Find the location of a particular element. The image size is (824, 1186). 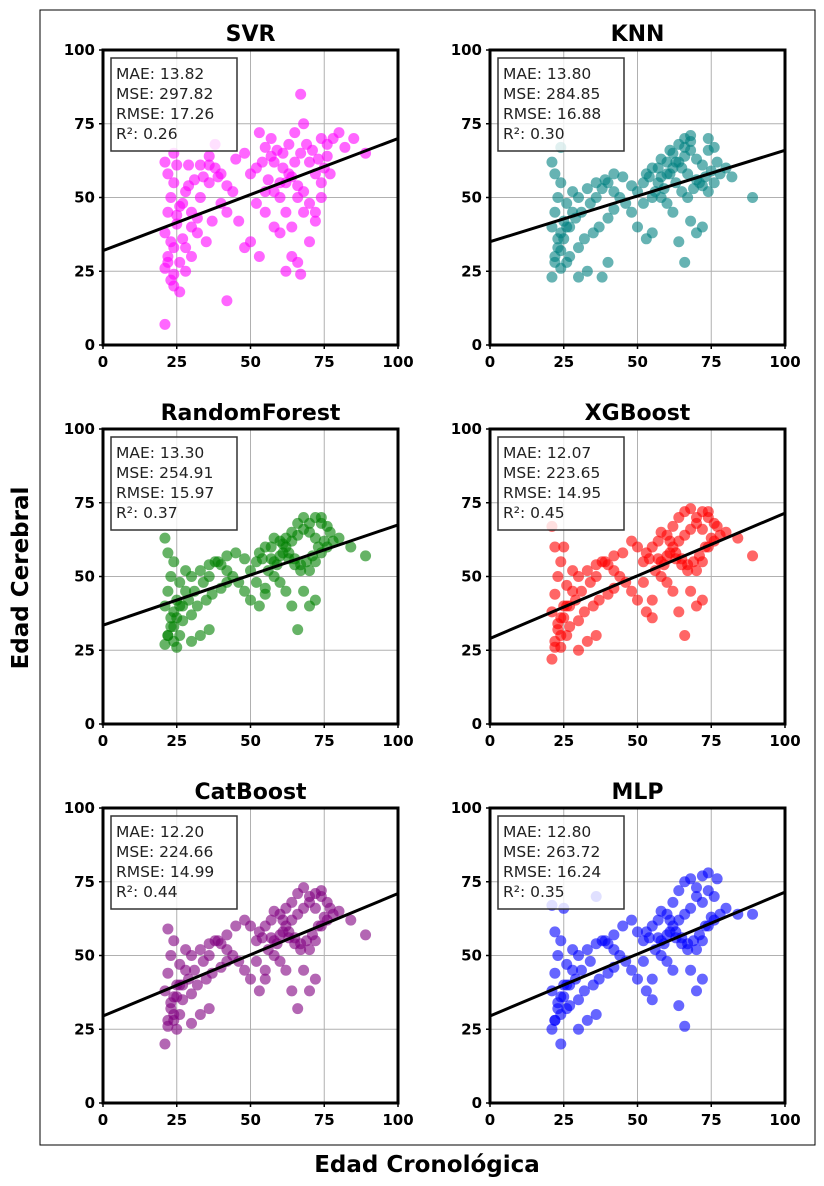

x-tick-label: 0 is located at coordinates (490, 362).